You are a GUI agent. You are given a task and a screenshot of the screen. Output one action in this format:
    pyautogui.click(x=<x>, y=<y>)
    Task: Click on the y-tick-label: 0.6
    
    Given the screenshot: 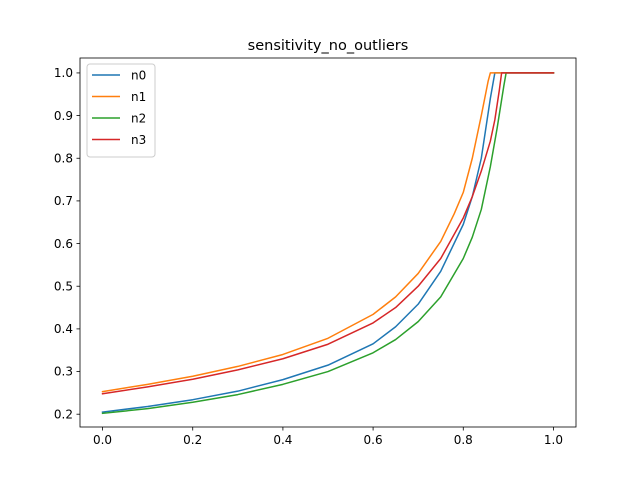 What is the action you would take?
    pyautogui.click(x=63, y=244)
    